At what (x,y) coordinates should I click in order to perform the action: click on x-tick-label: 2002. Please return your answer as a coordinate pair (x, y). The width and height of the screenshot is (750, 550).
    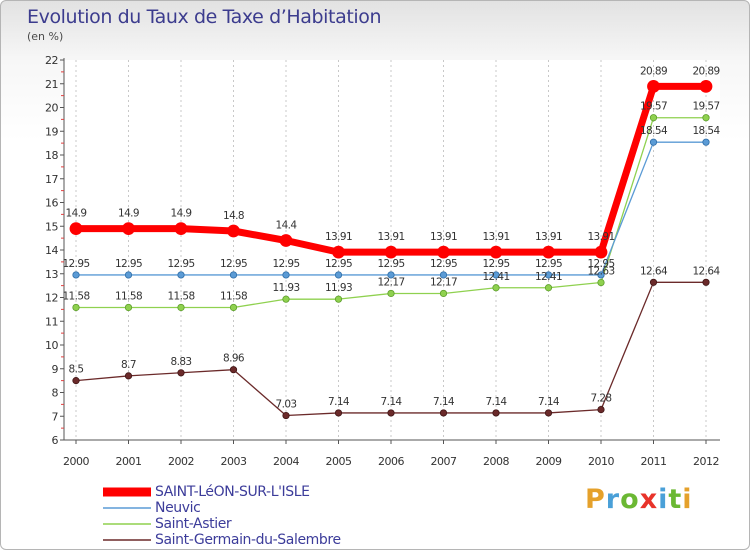
    Looking at the image, I should click on (181, 461).